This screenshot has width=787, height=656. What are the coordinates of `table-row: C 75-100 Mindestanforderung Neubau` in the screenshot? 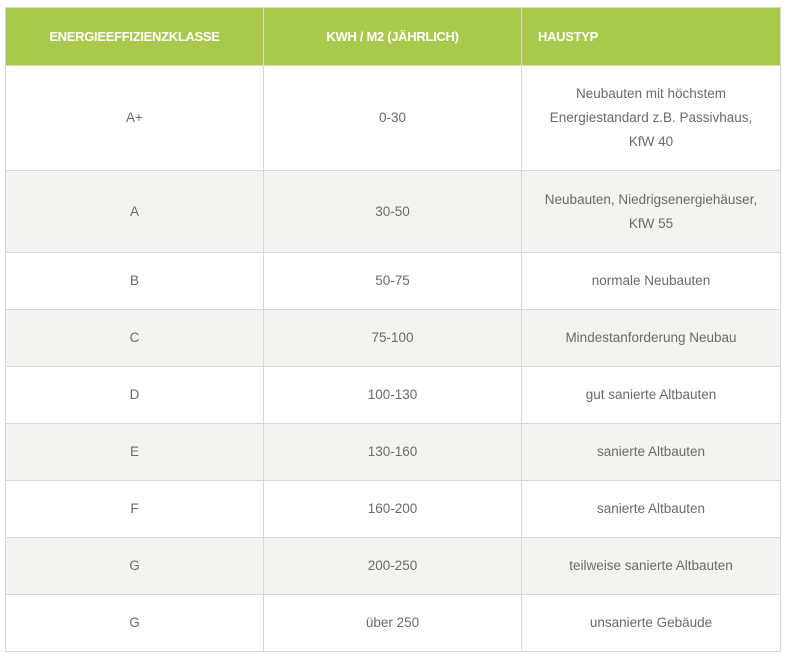 It's located at (393, 338).